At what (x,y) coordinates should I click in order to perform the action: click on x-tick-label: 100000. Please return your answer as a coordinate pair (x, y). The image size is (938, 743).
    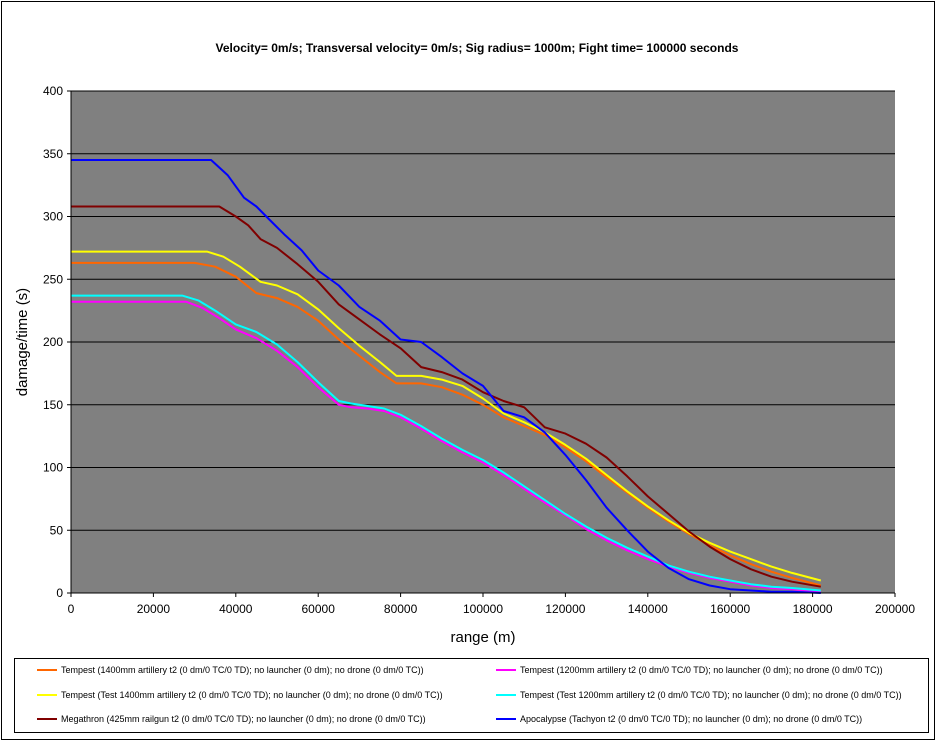
    Looking at the image, I should click on (483, 609).